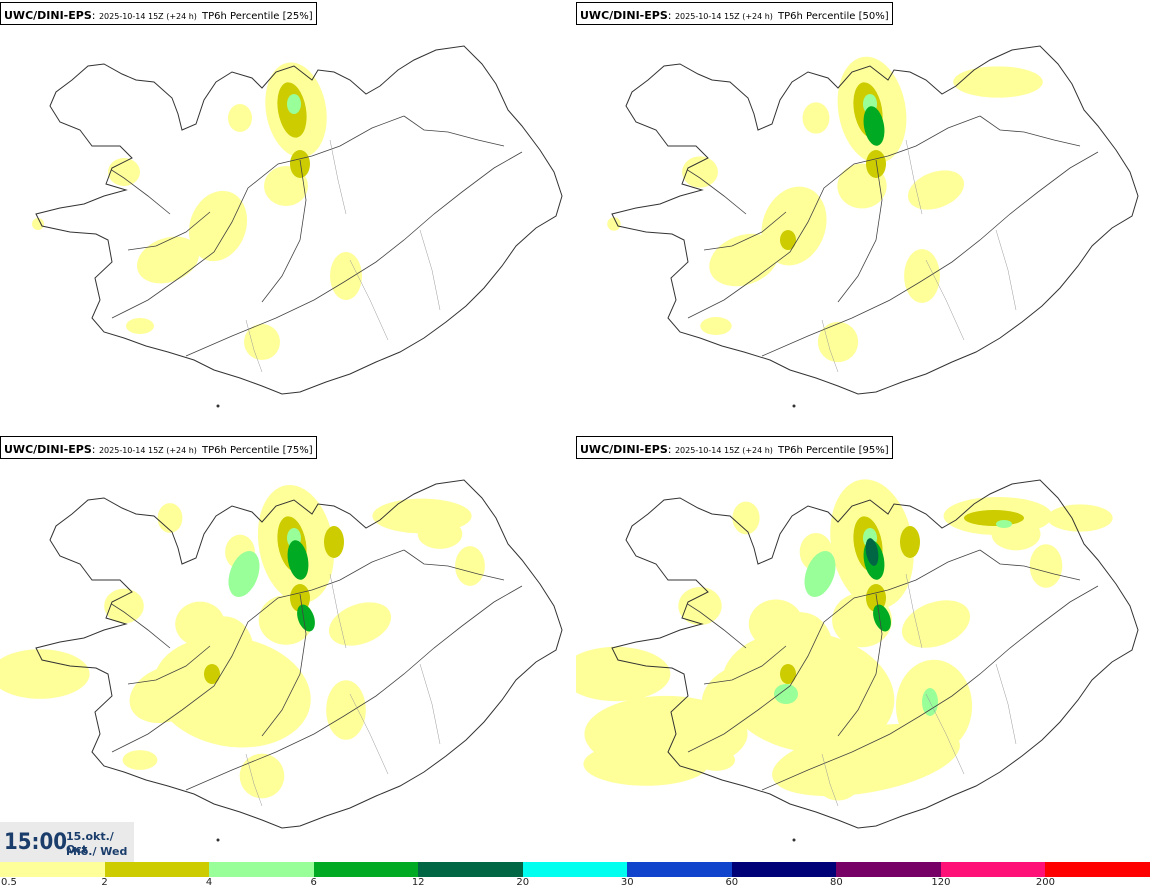 The width and height of the screenshot is (1150, 891). I want to click on scale-label: 2, so click(104, 882).